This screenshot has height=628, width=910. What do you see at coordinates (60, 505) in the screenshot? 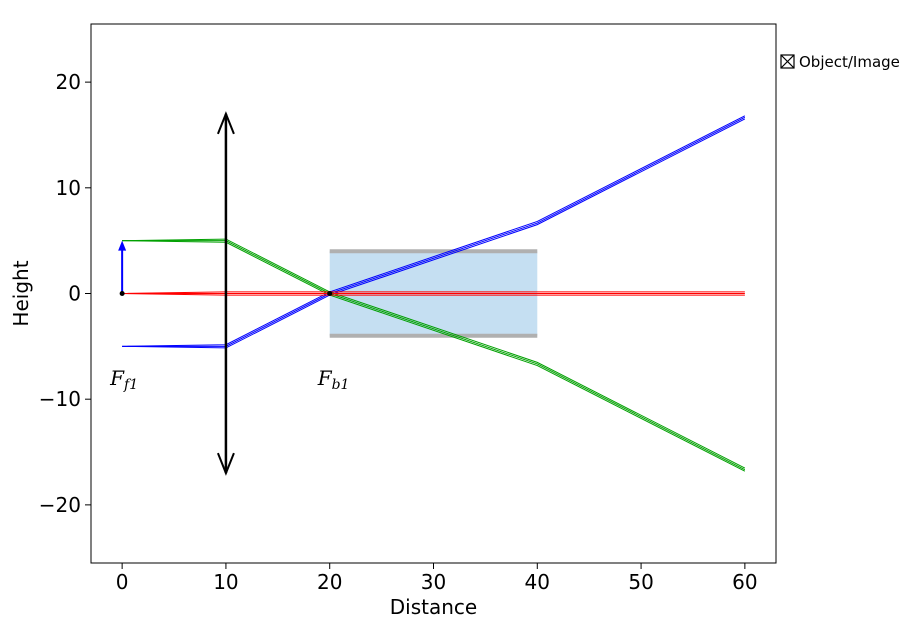
I see `y-tick-label: −20` at bounding box center [60, 505].